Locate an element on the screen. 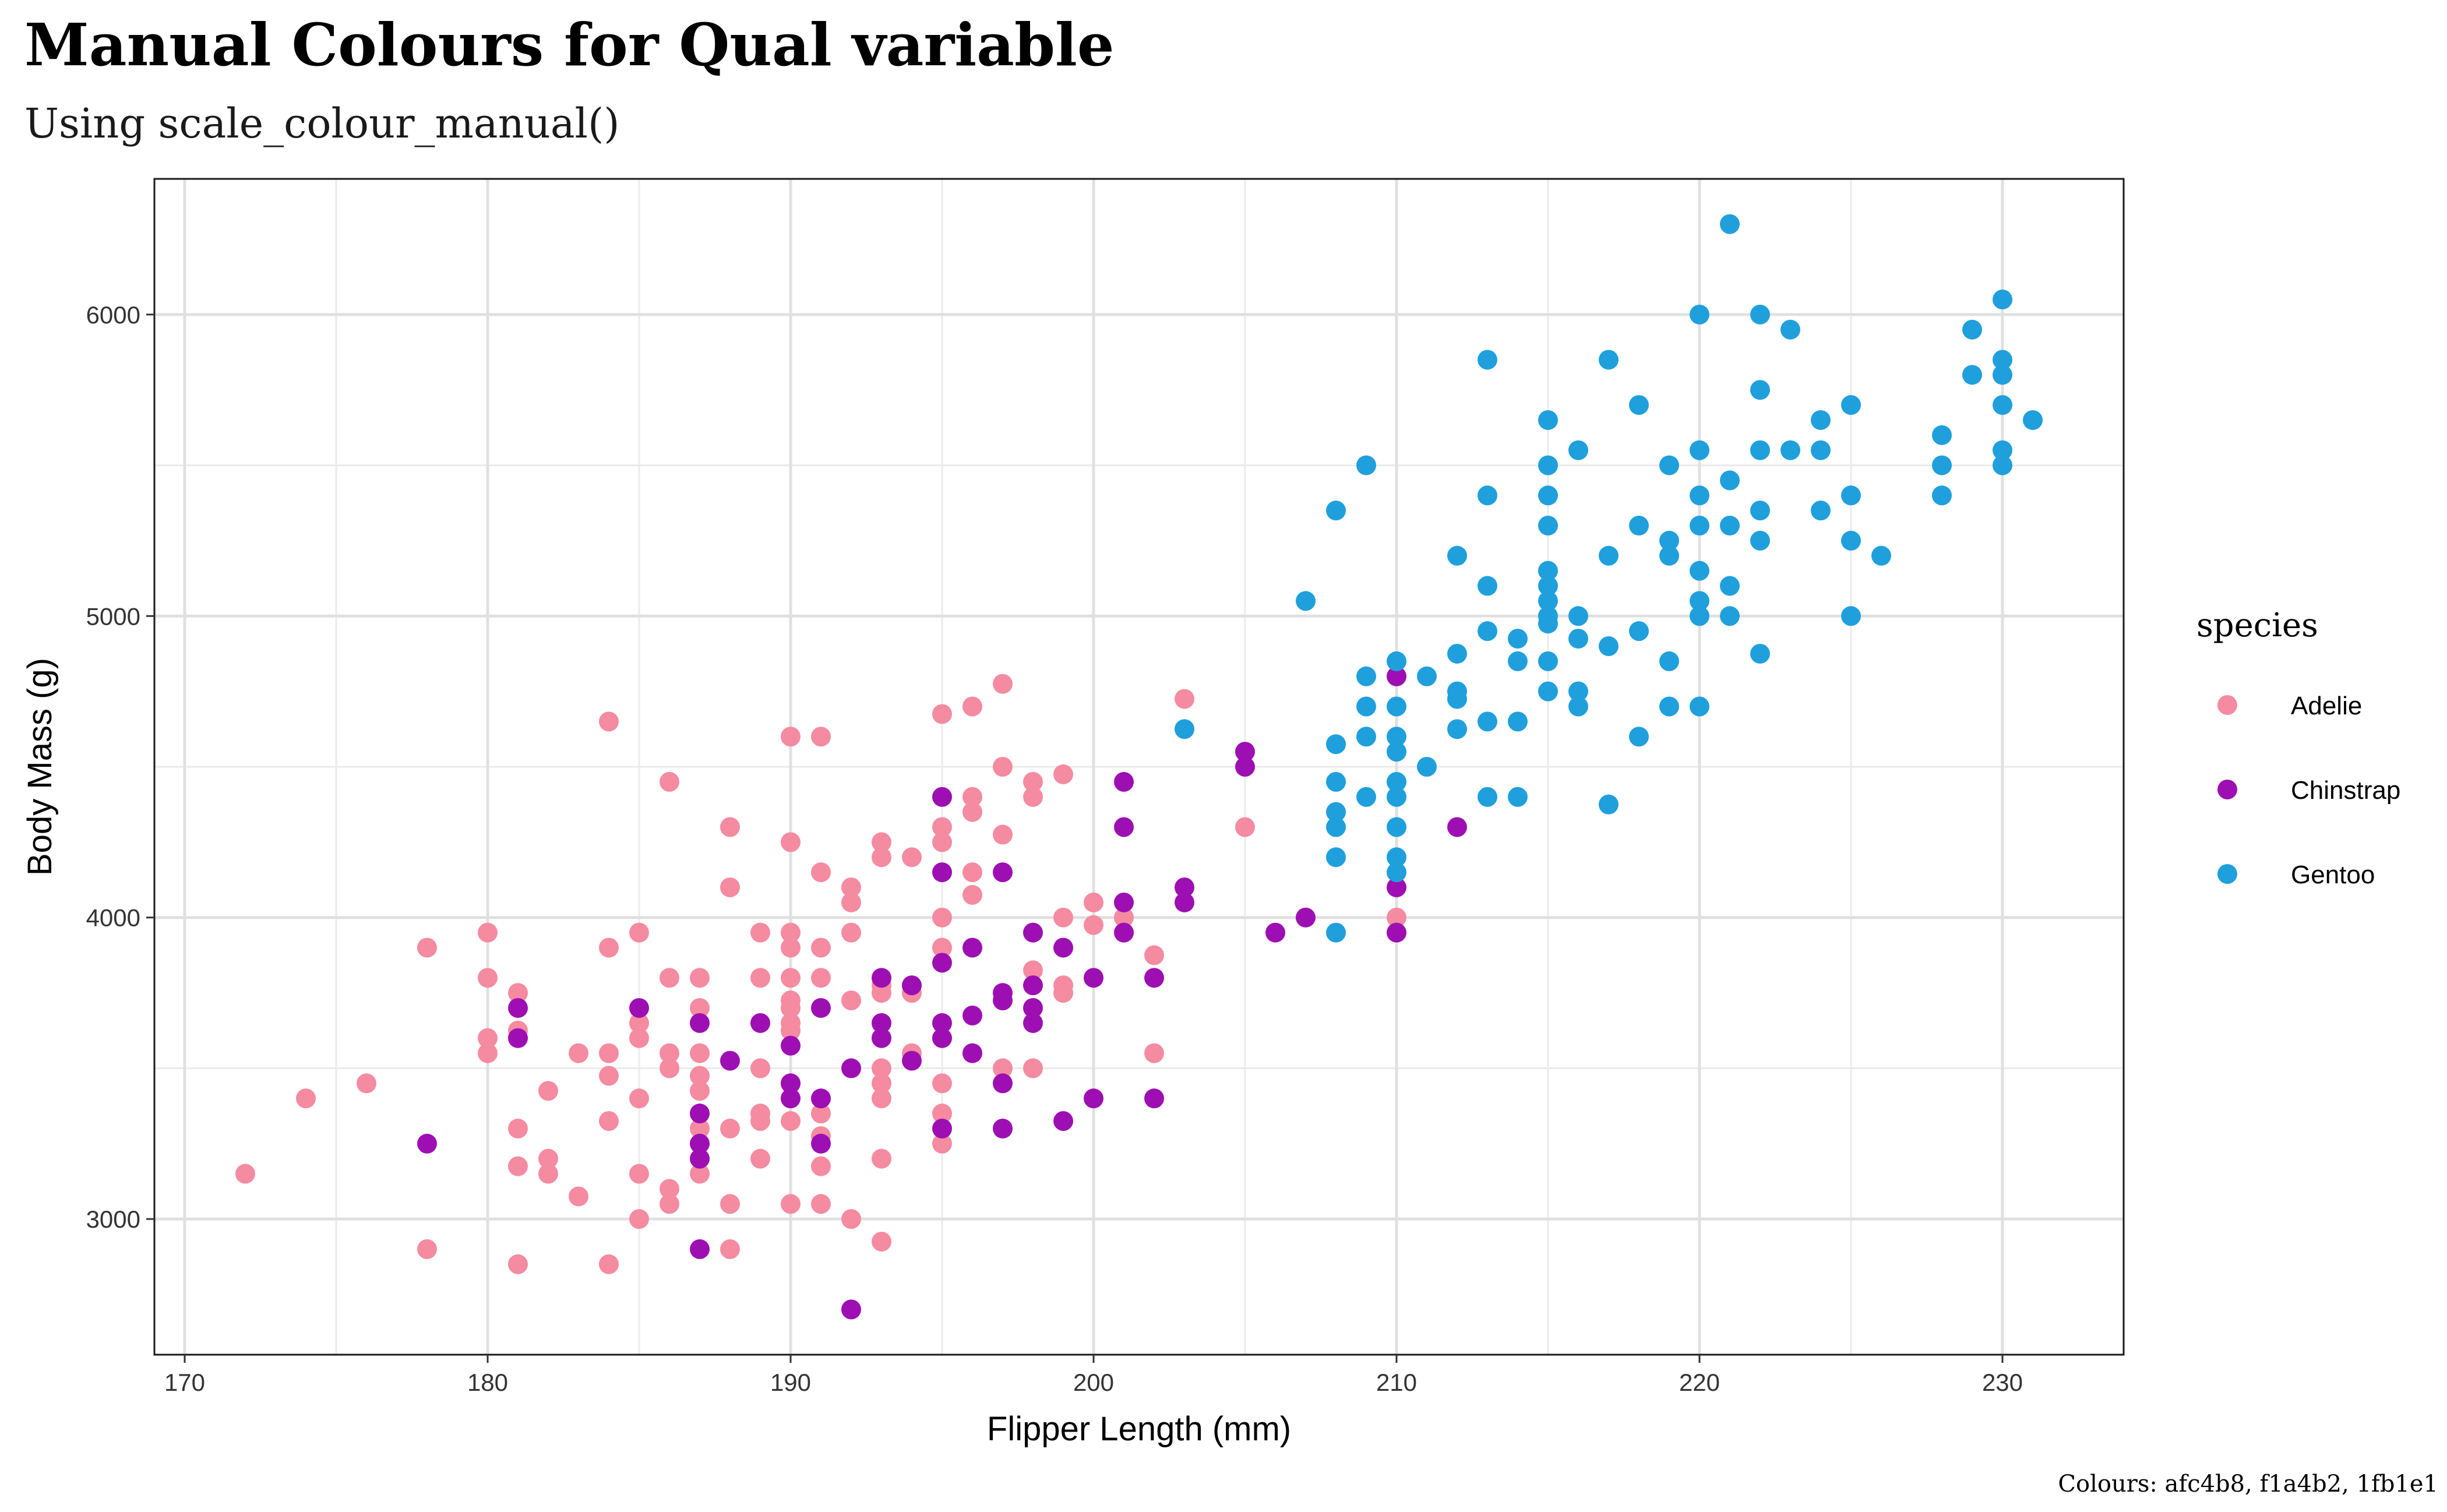 The height and width of the screenshot is (1512, 2447). x-tick-label: 180 is located at coordinates (487, 1382).